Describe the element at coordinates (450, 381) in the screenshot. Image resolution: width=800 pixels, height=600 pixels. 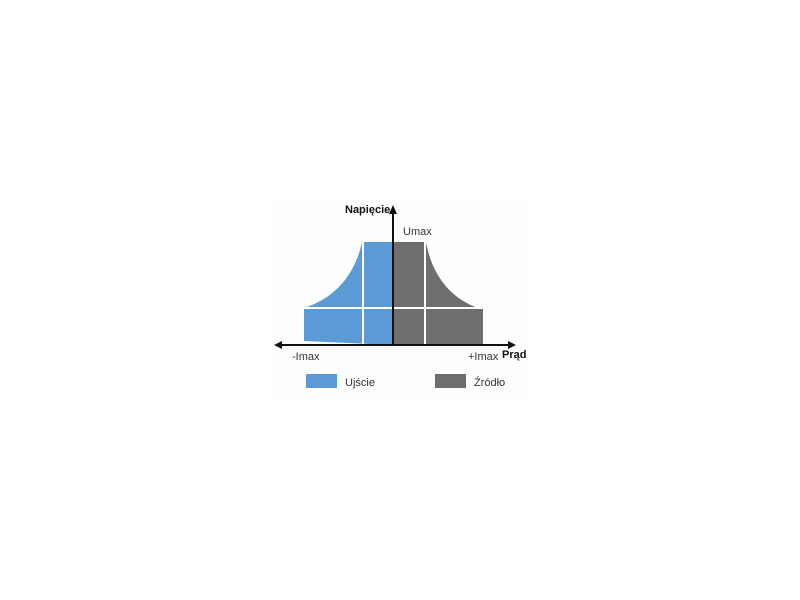
I see `legend-swatch-source` at that location.